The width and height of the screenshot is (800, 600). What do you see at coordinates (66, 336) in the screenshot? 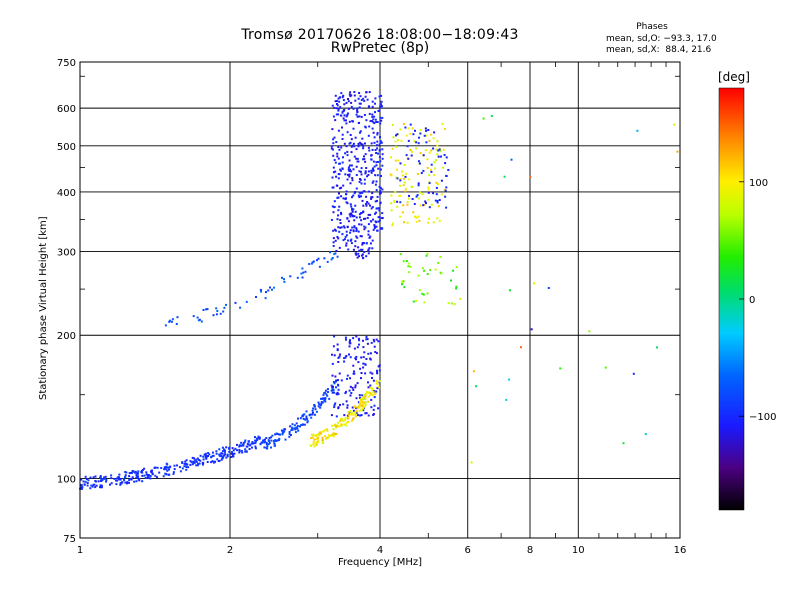
I see `y-tick-label: 200` at bounding box center [66, 336].